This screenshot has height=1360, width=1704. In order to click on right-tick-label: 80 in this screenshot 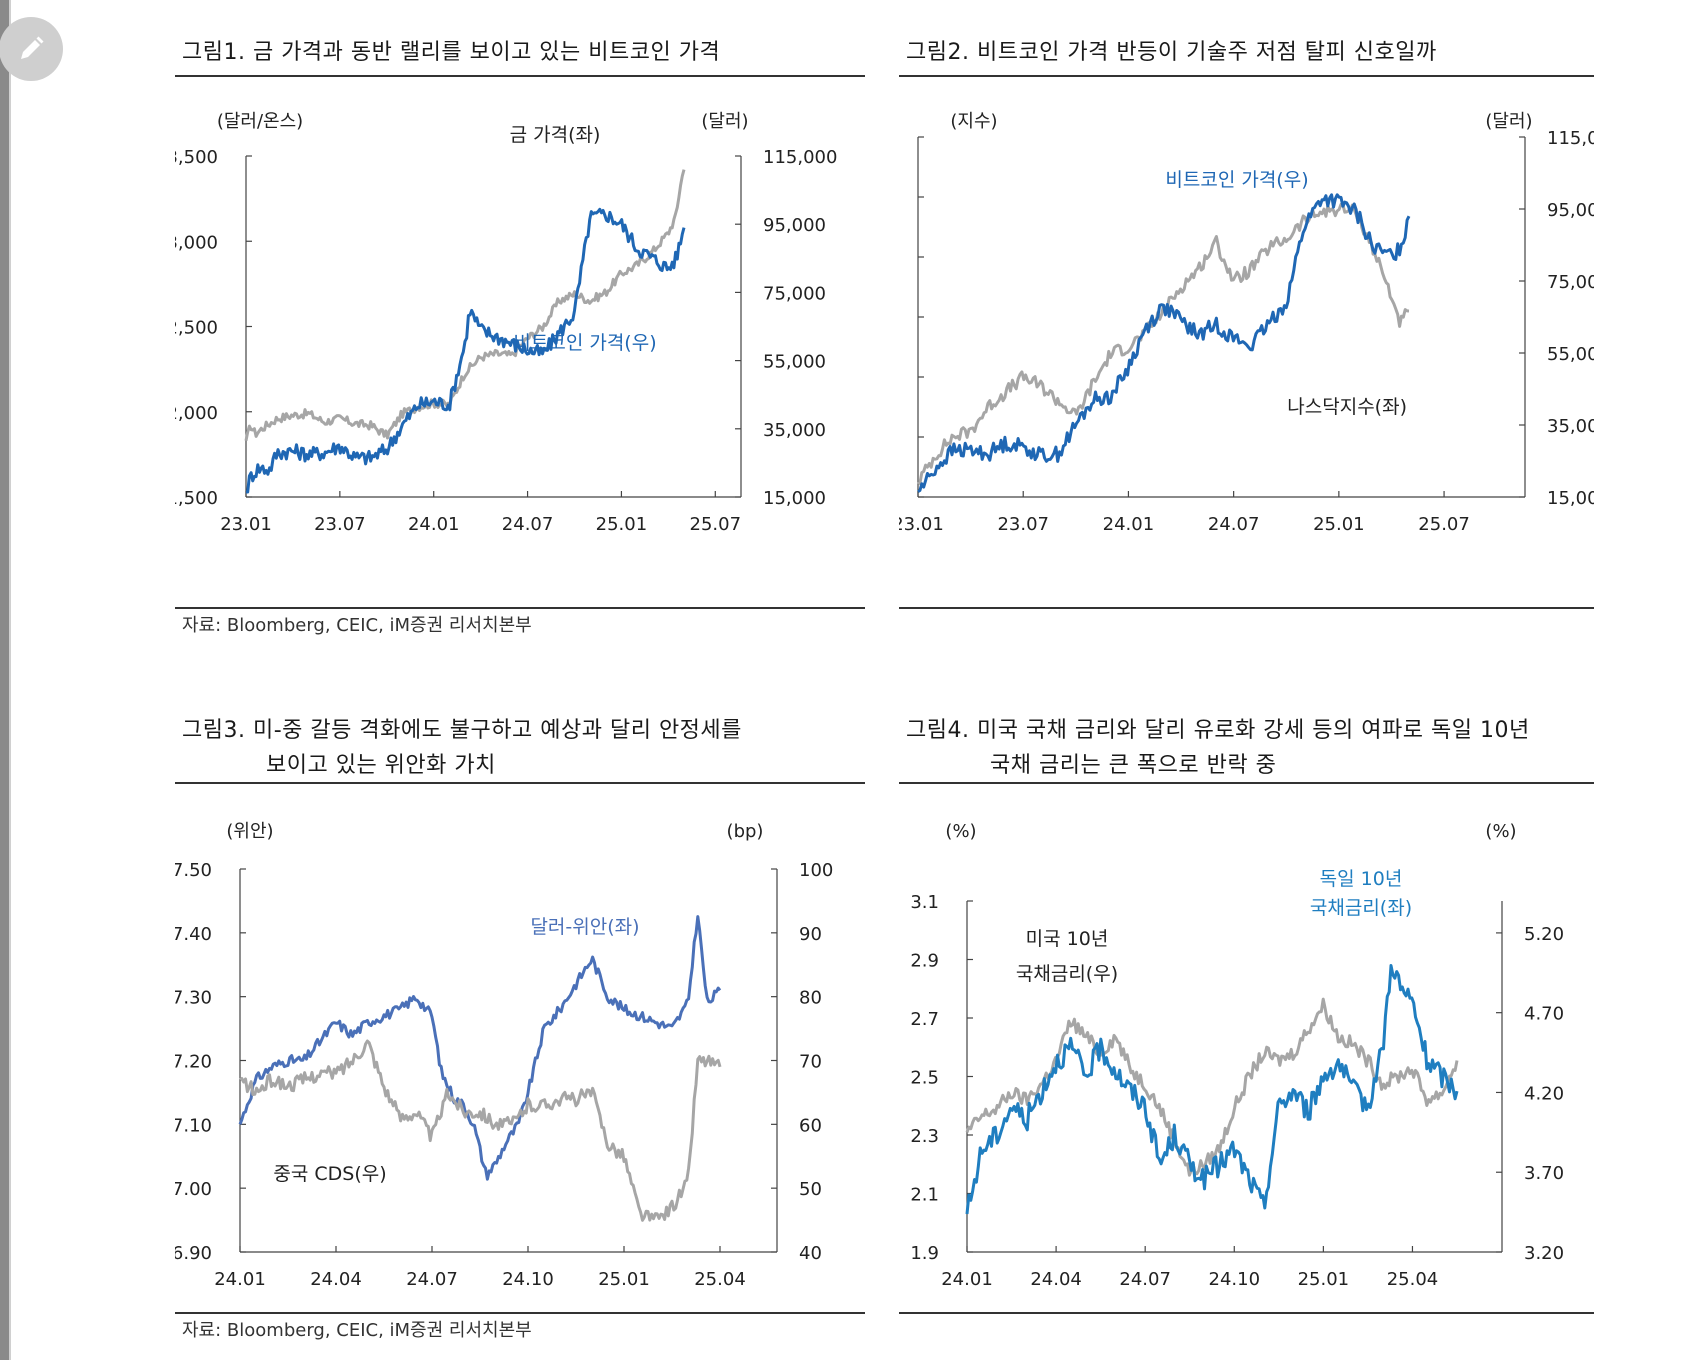, I will do `click(810, 998)`.